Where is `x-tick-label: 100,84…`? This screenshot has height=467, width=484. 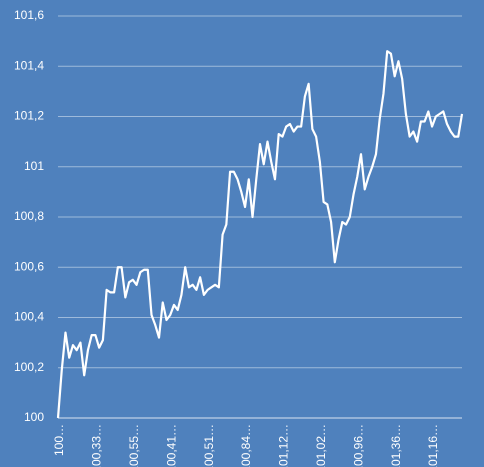 x-tick-label: 100,84… is located at coordinates (246, 445).